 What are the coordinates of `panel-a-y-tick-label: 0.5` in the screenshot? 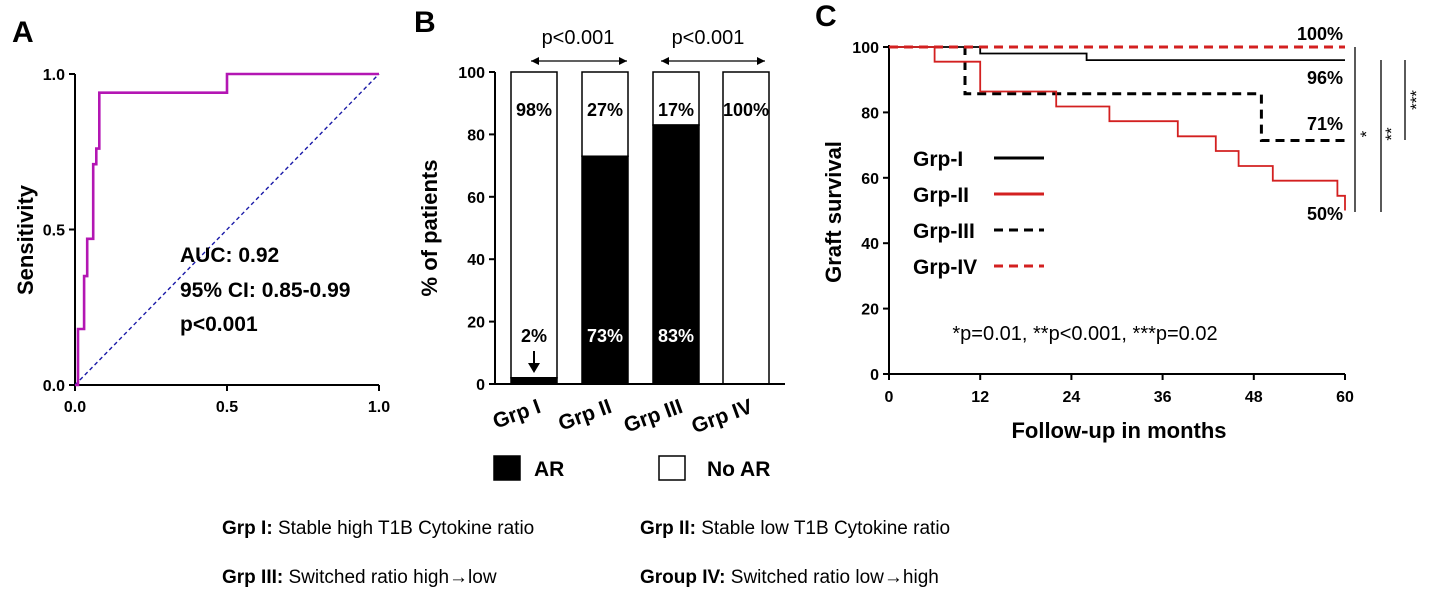 It's located at (54, 231).